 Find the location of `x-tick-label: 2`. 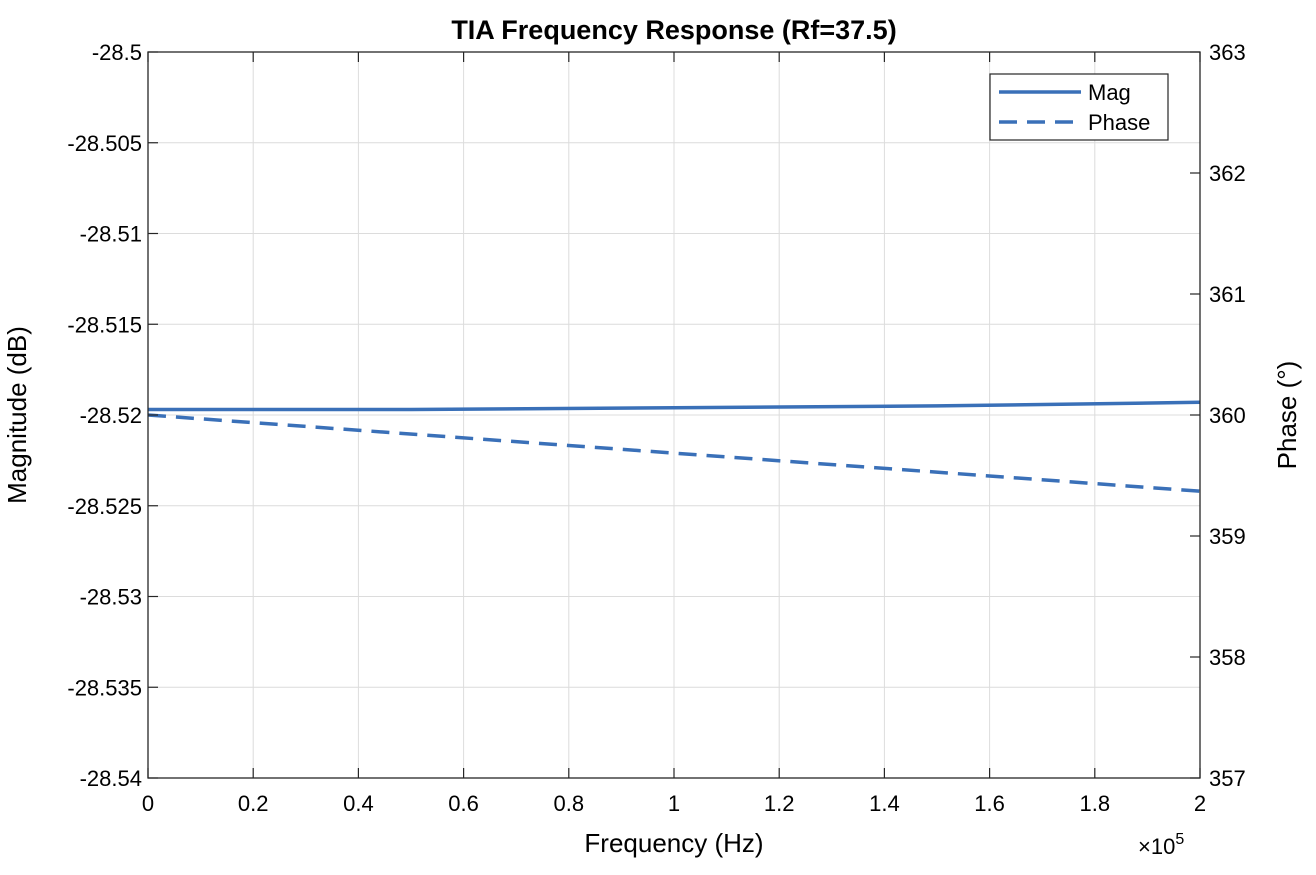

x-tick-label: 2 is located at coordinates (1200, 803).